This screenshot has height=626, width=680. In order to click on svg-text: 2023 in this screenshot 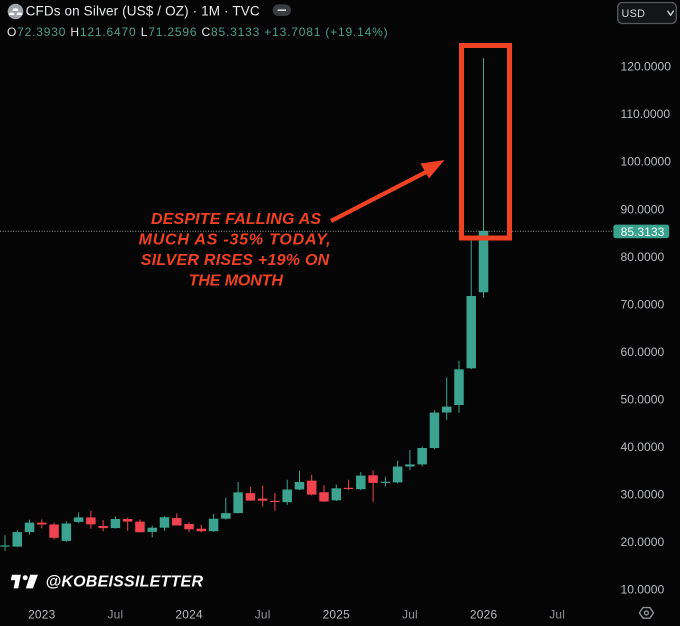, I will do `click(42, 614)`.